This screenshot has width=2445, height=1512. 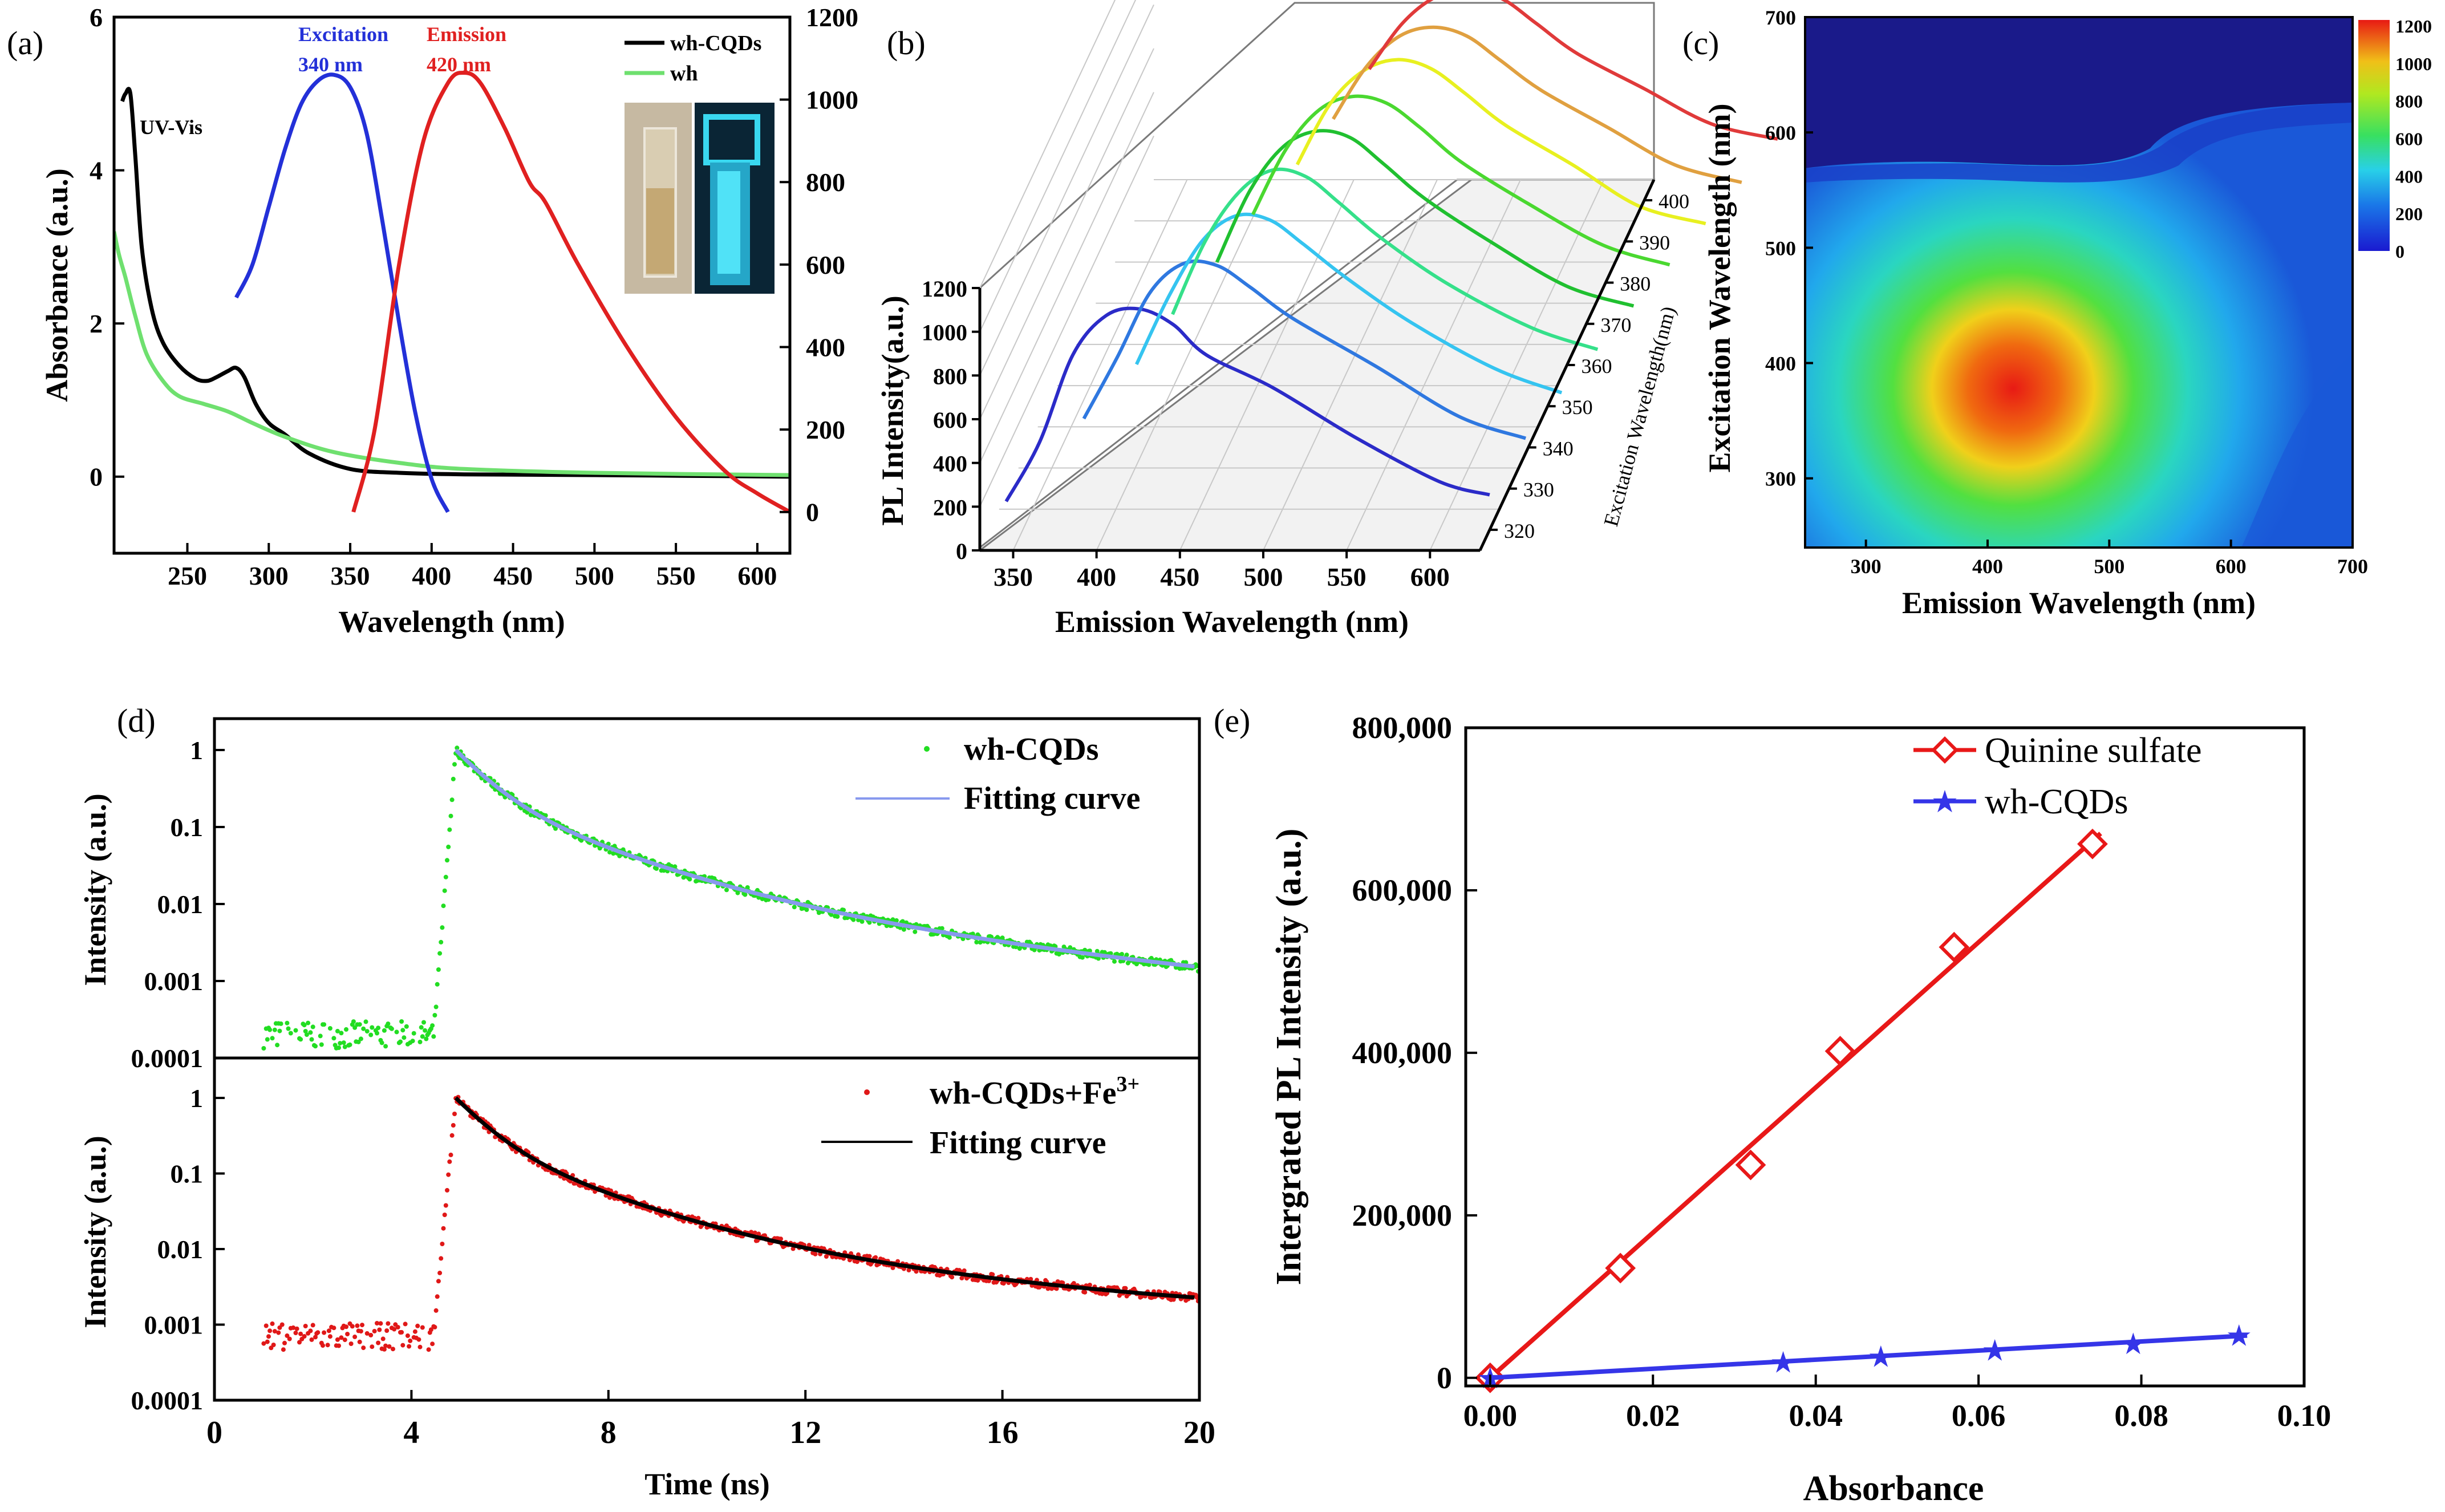 What do you see at coordinates (97, 477) in the screenshot?
I see `y-tick-label: 0` at bounding box center [97, 477].